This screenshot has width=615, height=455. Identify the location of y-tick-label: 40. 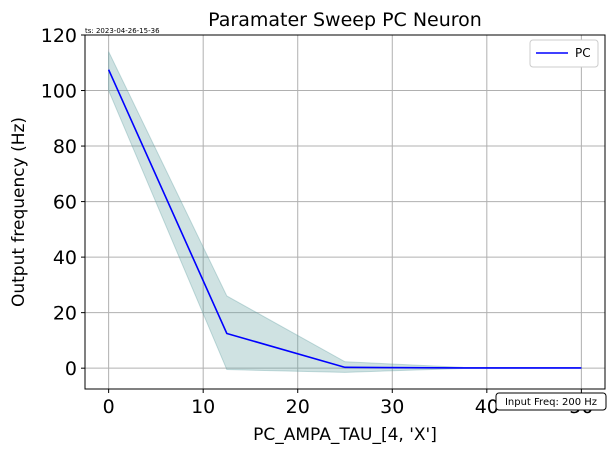
(65, 258).